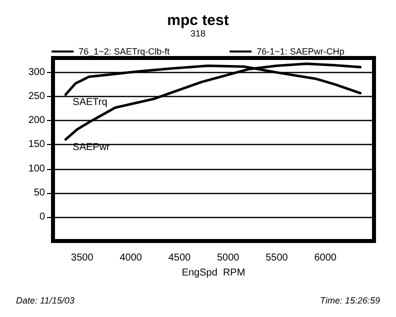 Image resolution: width=396 pixels, height=317 pixels. What do you see at coordinates (37, 72) in the screenshot?
I see `y-tick-label: 300` at bounding box center [37, 72].